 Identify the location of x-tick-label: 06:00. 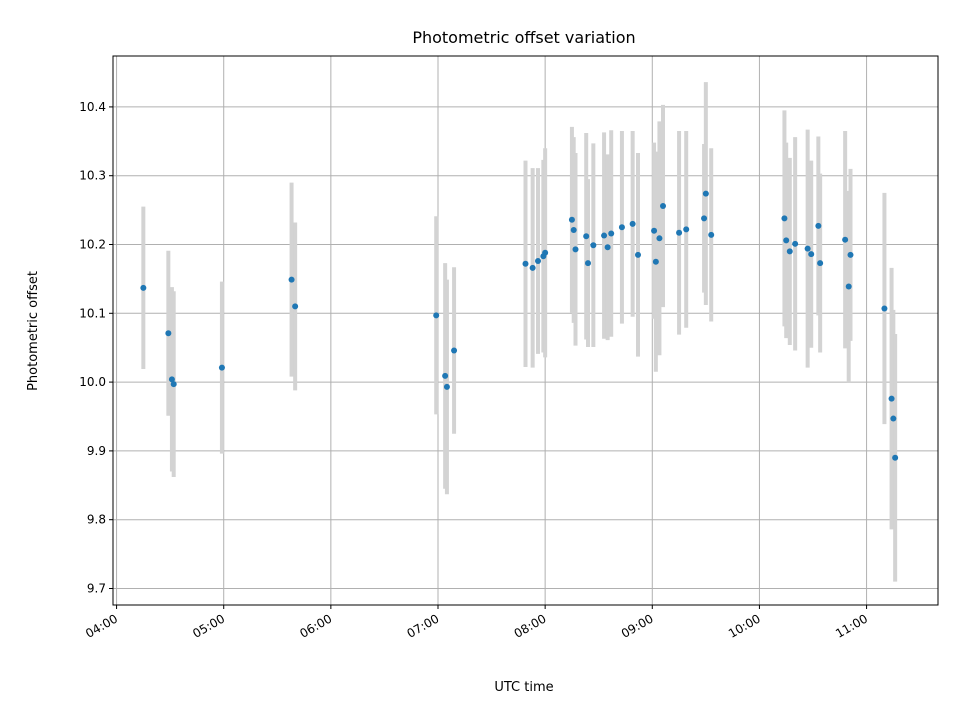
(315, 625).